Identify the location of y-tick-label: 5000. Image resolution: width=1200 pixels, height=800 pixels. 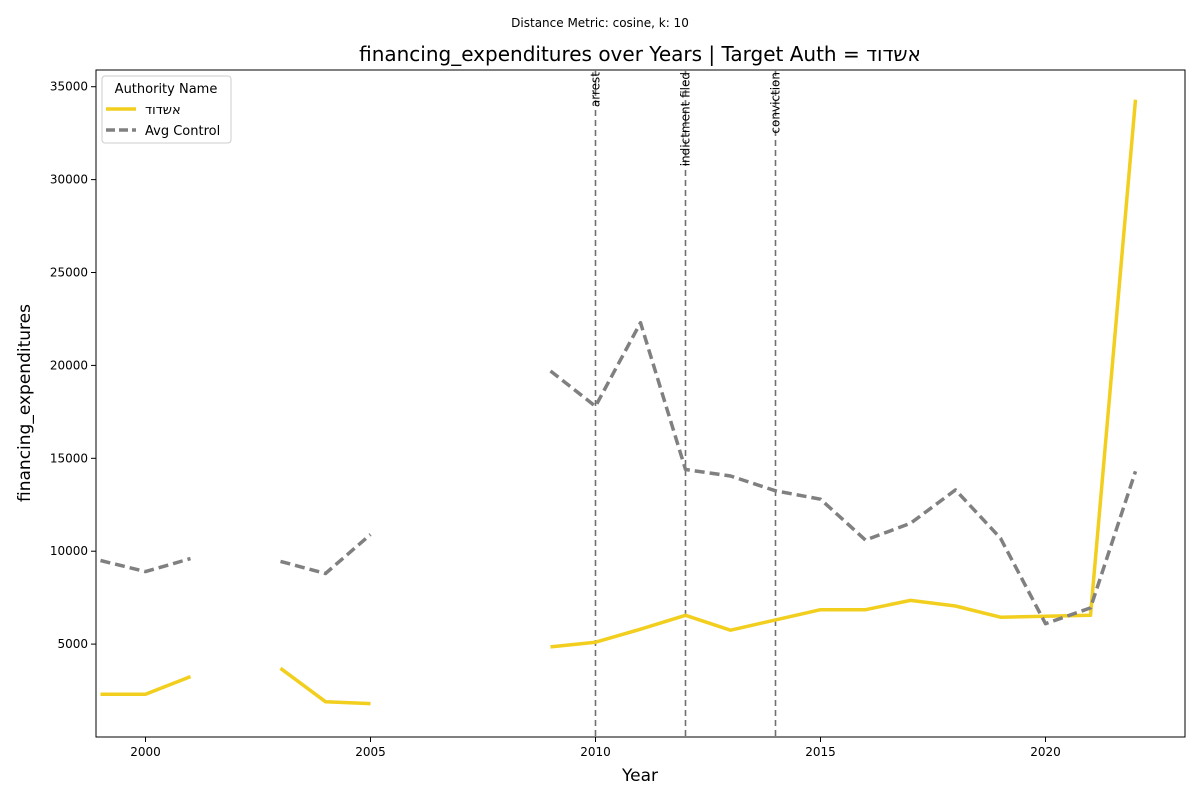
(72, 644).